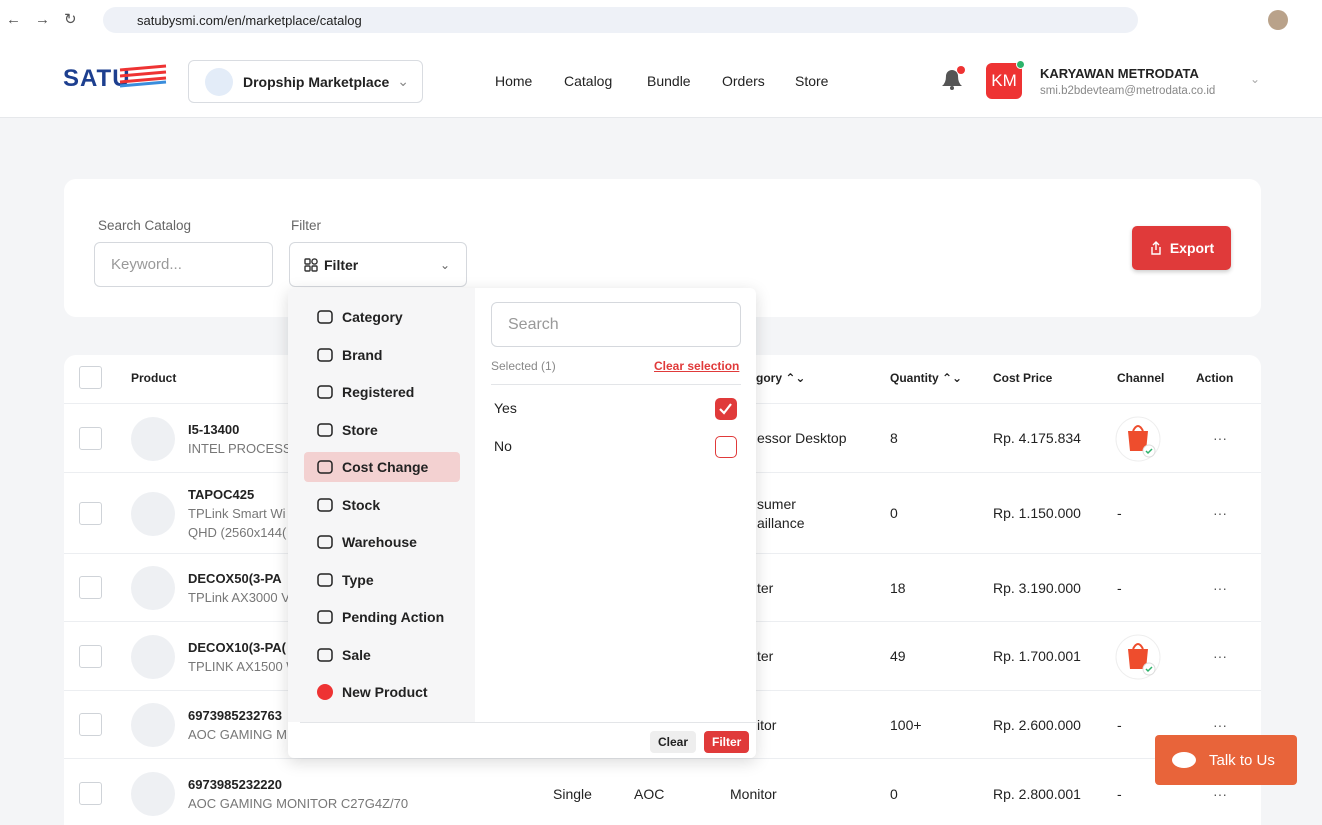  I want to click on product-name: 6973985232220, so click(235, 784).